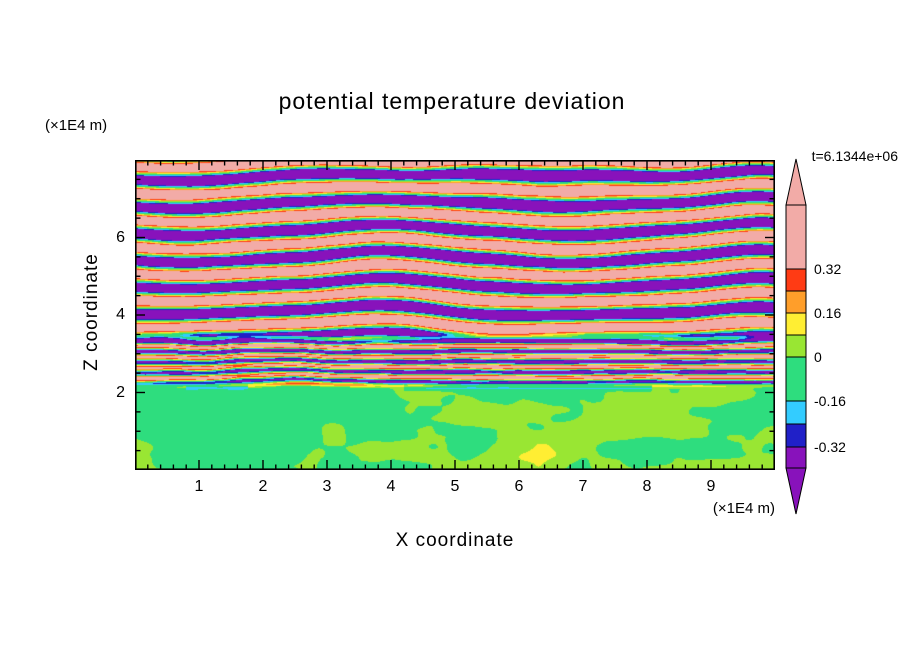 Image resolution: width=904 pixels, height=654 pixels. What do you see at coordinates (743, 508) in the screenshot?
I see `x-axis-unit: (×1E4 m)` at bounding box center [743, 508].